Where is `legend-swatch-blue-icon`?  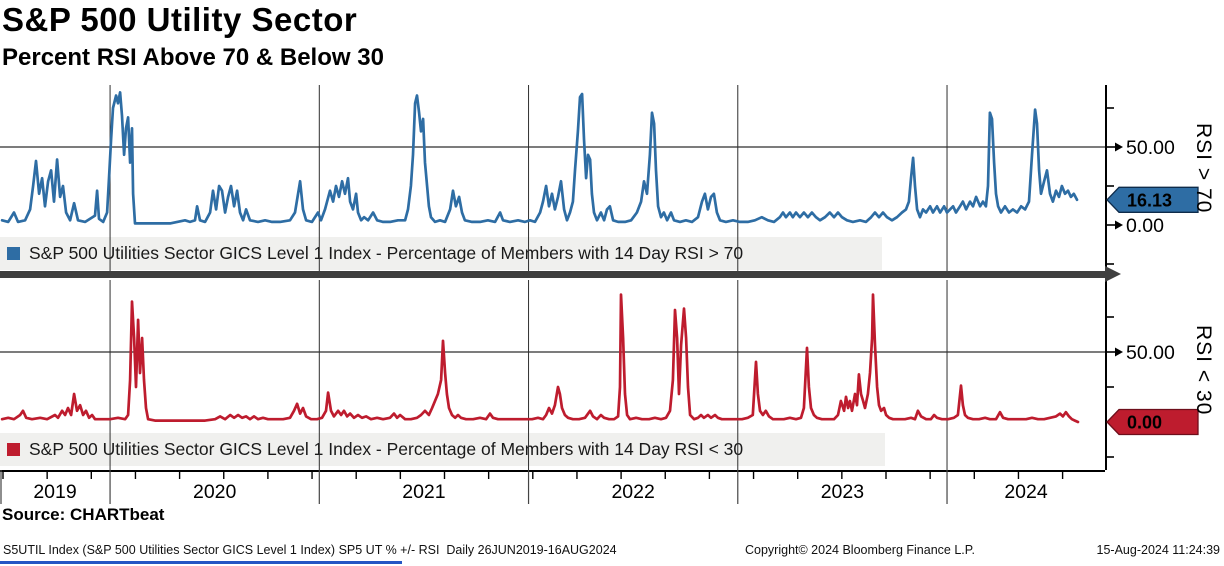 legend-swatch-blue-icon is located at coordinates (13, 253).